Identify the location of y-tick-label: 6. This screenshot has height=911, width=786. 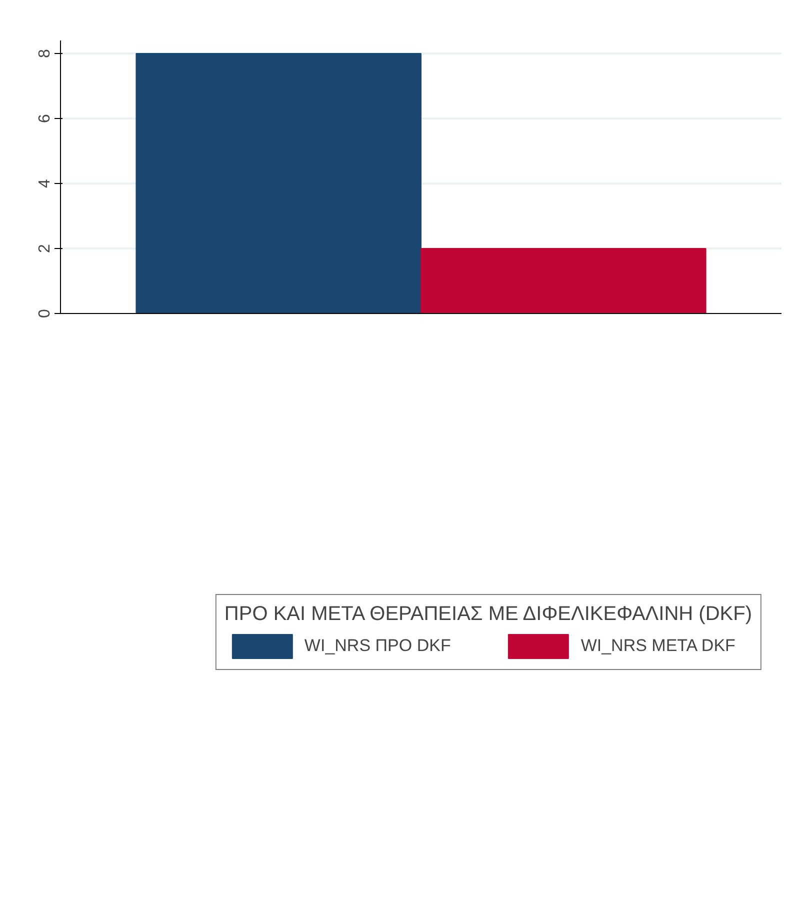
(45, 118).